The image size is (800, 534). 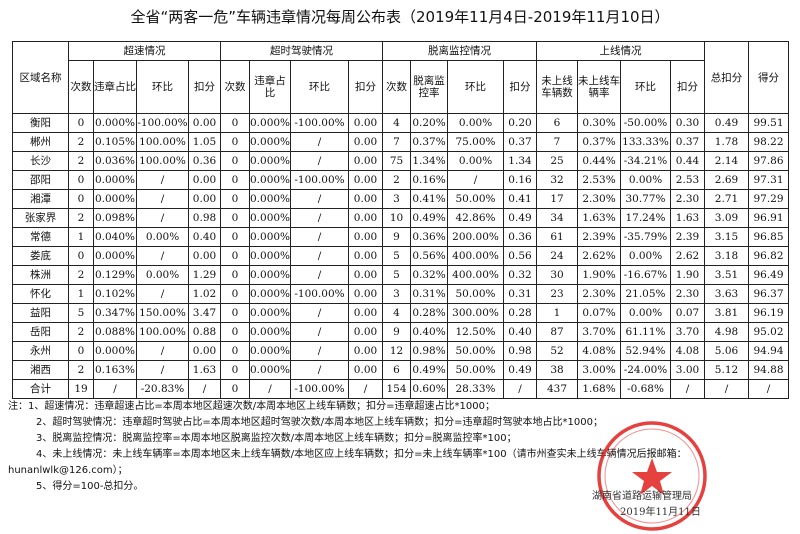 I want to click on table-cell: 97.86, so click(x=768, y=161).